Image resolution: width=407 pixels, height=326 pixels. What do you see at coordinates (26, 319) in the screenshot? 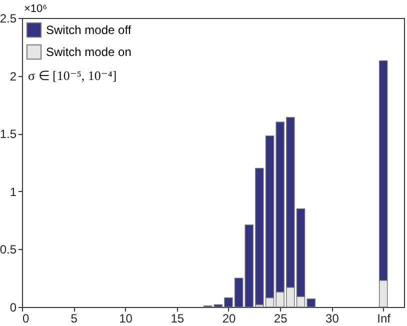
I see `x-tick-label: 0` at bounding box center [26, 319].